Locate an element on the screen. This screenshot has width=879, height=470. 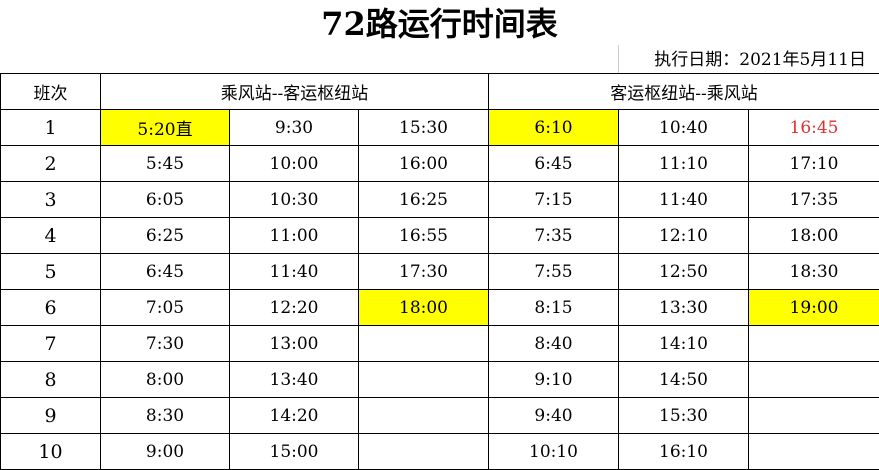
time-cell: 13:40 is located at coordinates (294, 379).